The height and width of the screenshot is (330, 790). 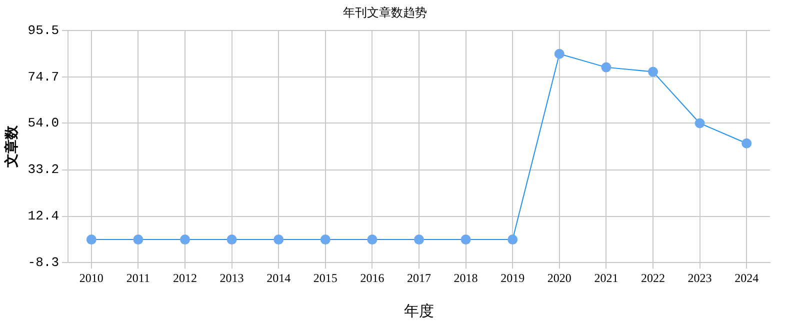 I want to click on x-tick-label: 2022, so click(x=653, y=277).